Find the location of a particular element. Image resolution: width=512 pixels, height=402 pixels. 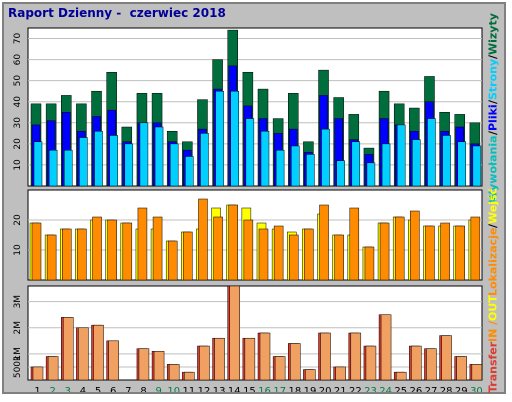

legend-entry: IN / is located at coordinates (493, 331).